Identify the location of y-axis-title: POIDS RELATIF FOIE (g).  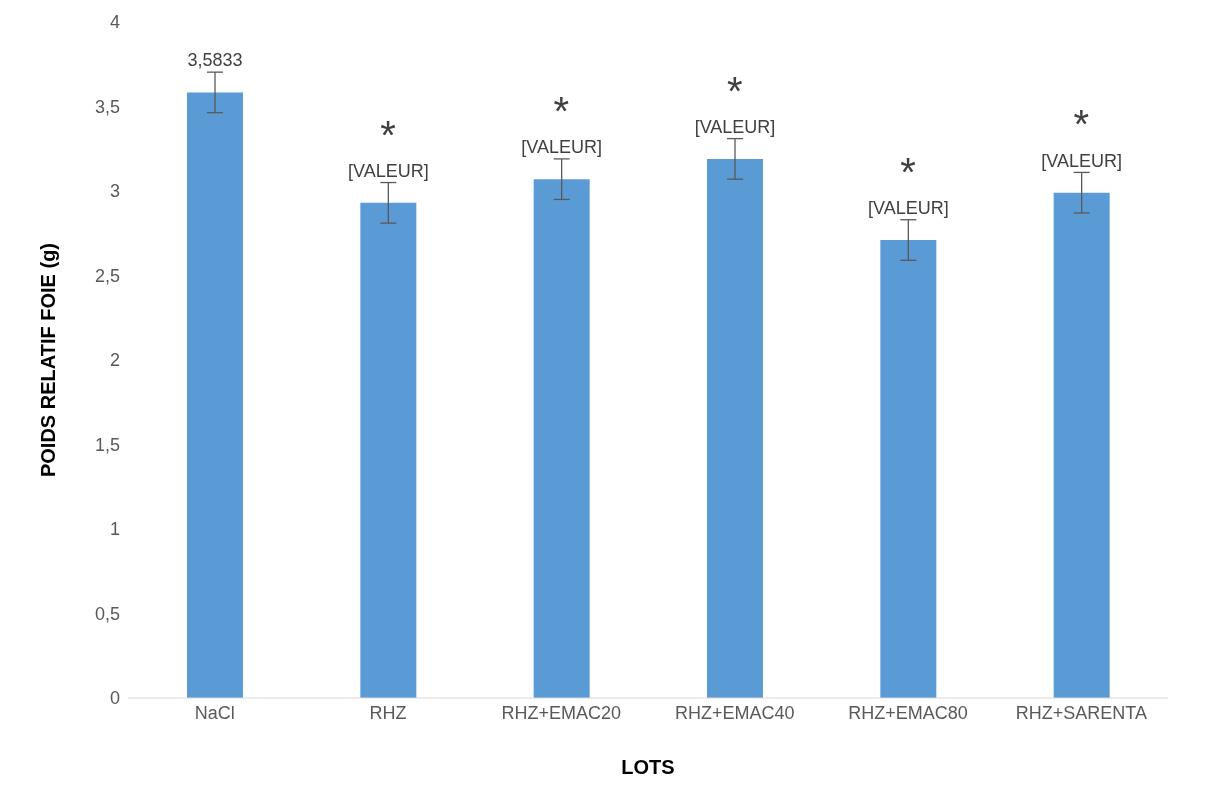
(48, 360).